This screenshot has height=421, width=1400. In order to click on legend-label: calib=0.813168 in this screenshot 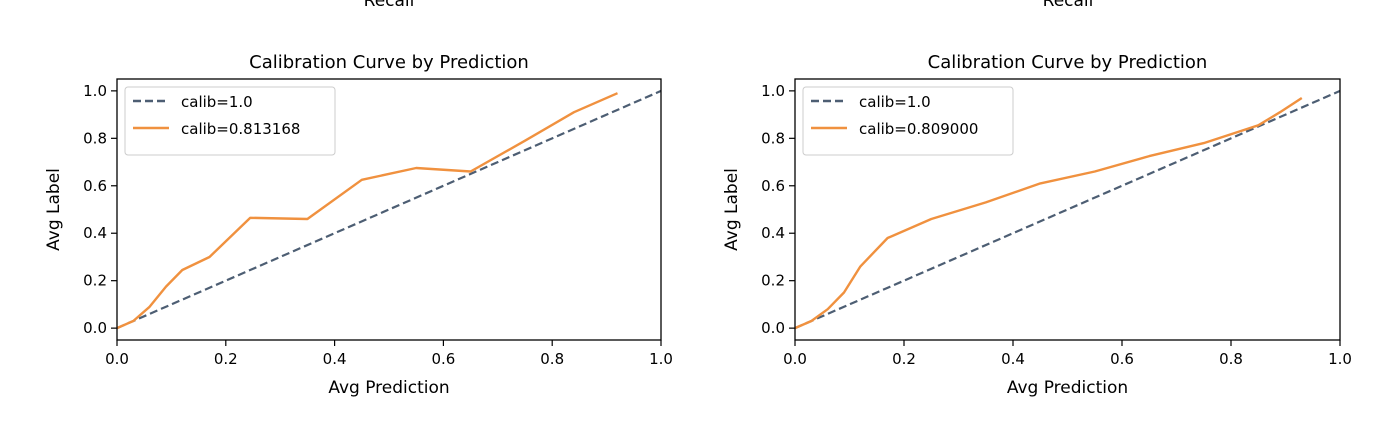, I will do `click(240, 129)`.